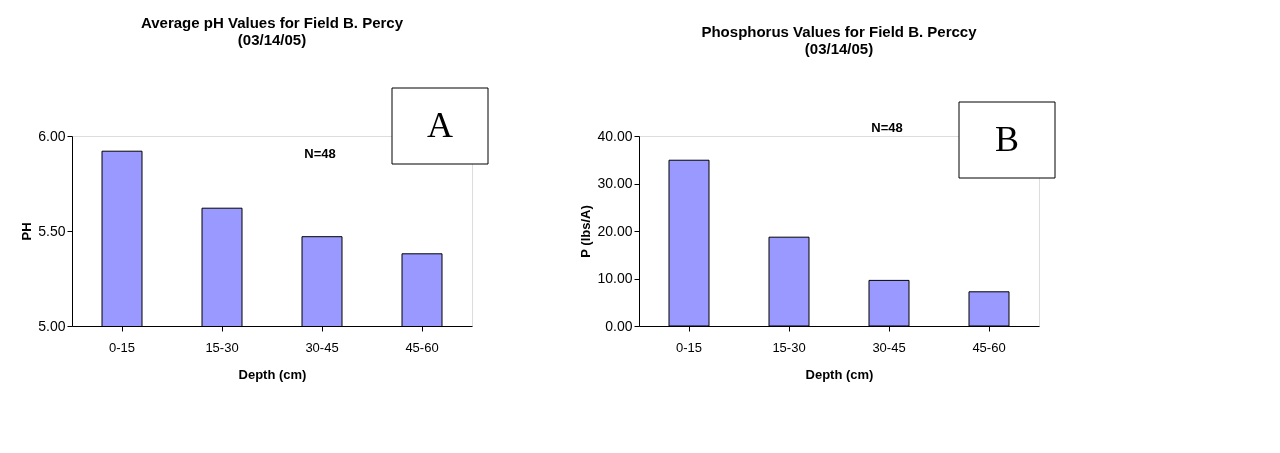  What do you see at coordinates (839, 39) in the screenshot?
I see `chart-title: Phosphorus Values for Field B. Perccy (03/14/05)` at bounding box center [839, 39].